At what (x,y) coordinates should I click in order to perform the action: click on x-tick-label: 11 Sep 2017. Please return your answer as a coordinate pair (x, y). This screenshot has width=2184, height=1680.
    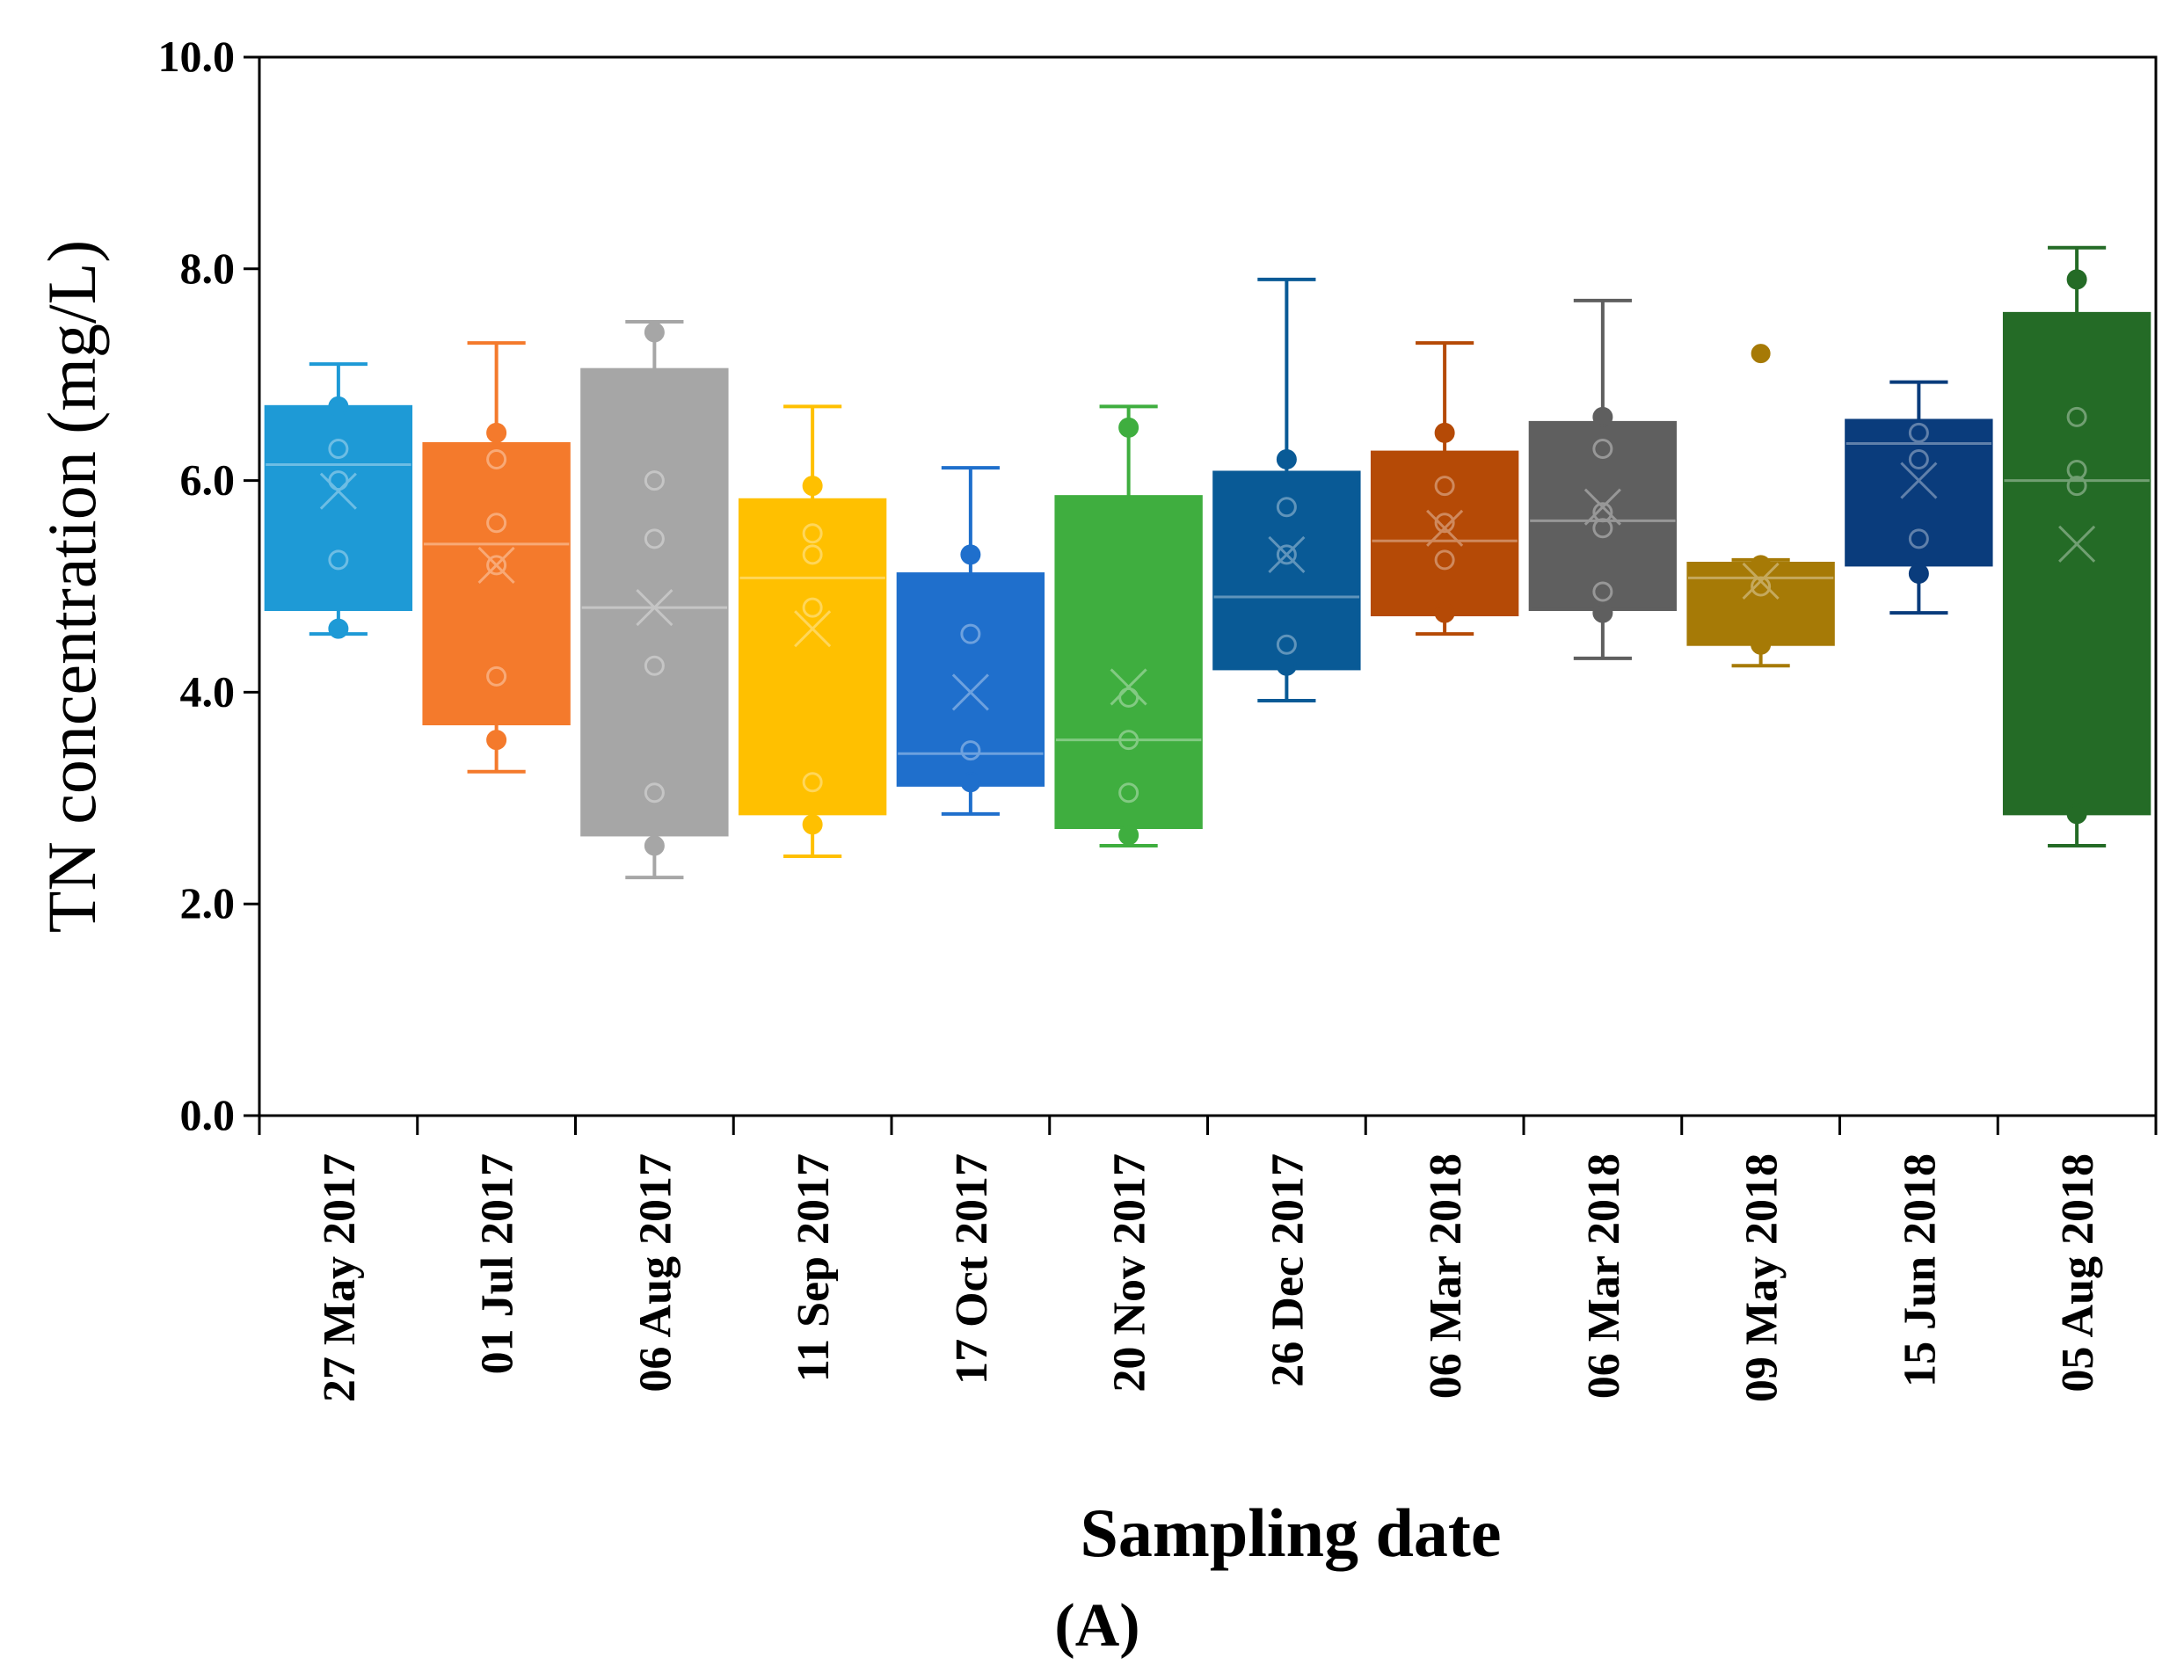
    Looking at the image, I should click on (814, 1267).